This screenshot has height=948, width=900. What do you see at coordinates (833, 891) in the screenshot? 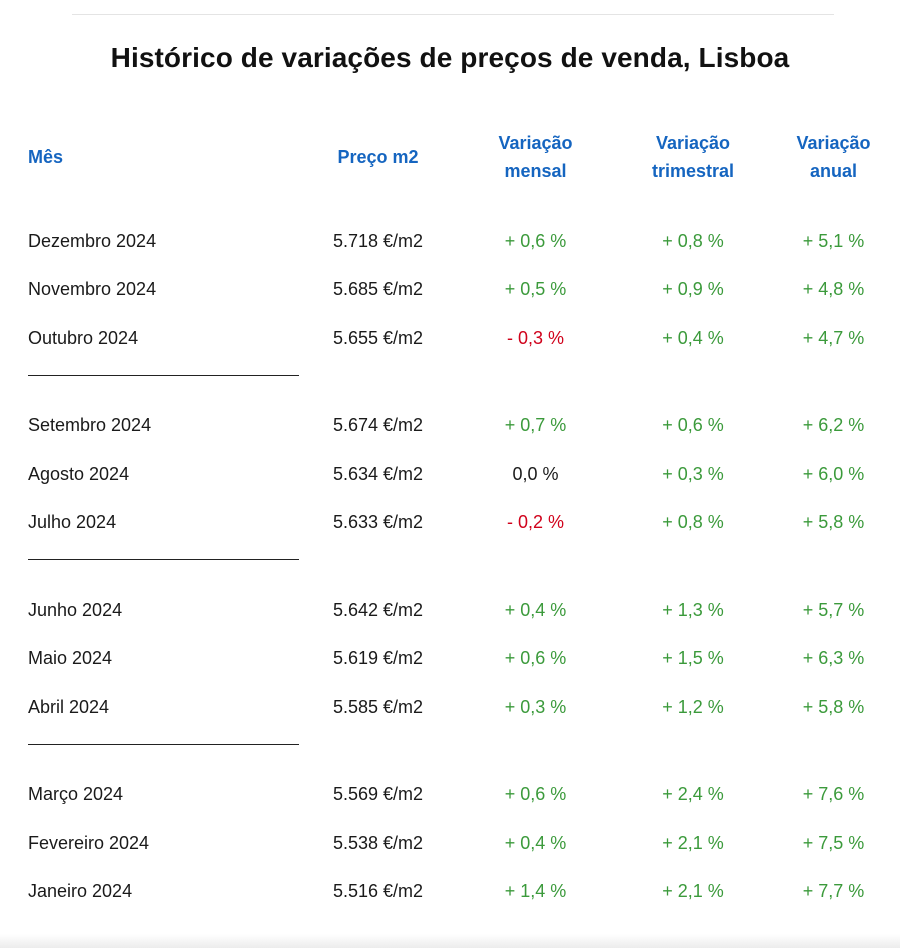
I see `annual-change-cell: + 7,7 %` at bounding box center [833, 891].